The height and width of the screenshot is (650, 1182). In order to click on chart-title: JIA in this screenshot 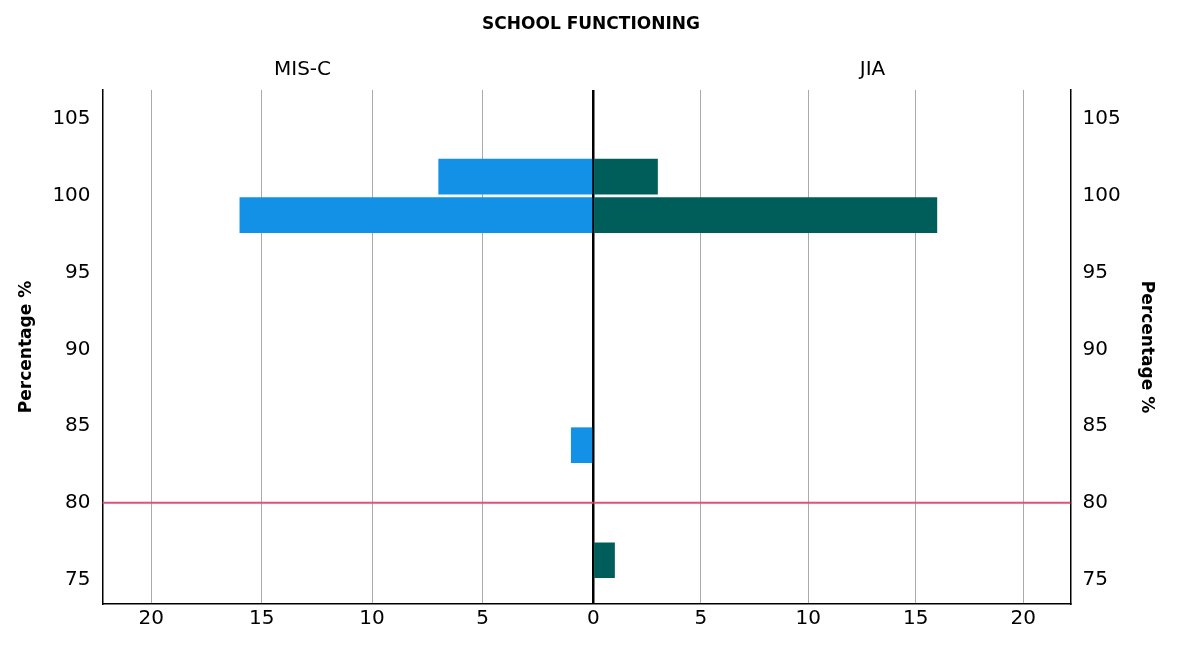, I will do `click(871, 68)`.